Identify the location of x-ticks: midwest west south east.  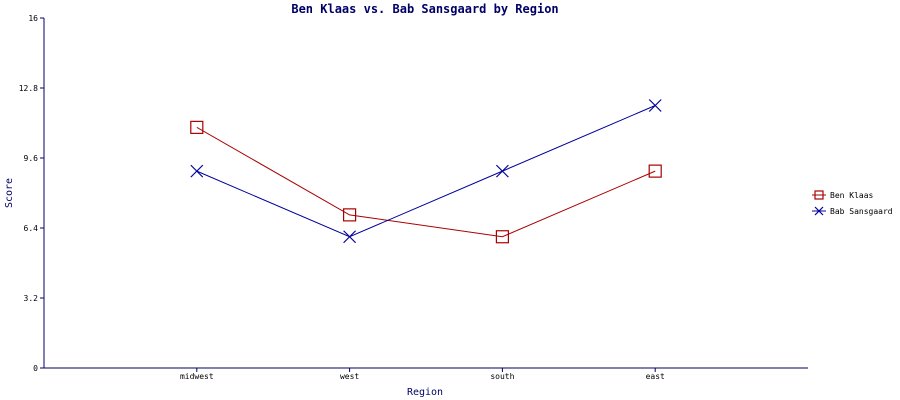
(422, 374).